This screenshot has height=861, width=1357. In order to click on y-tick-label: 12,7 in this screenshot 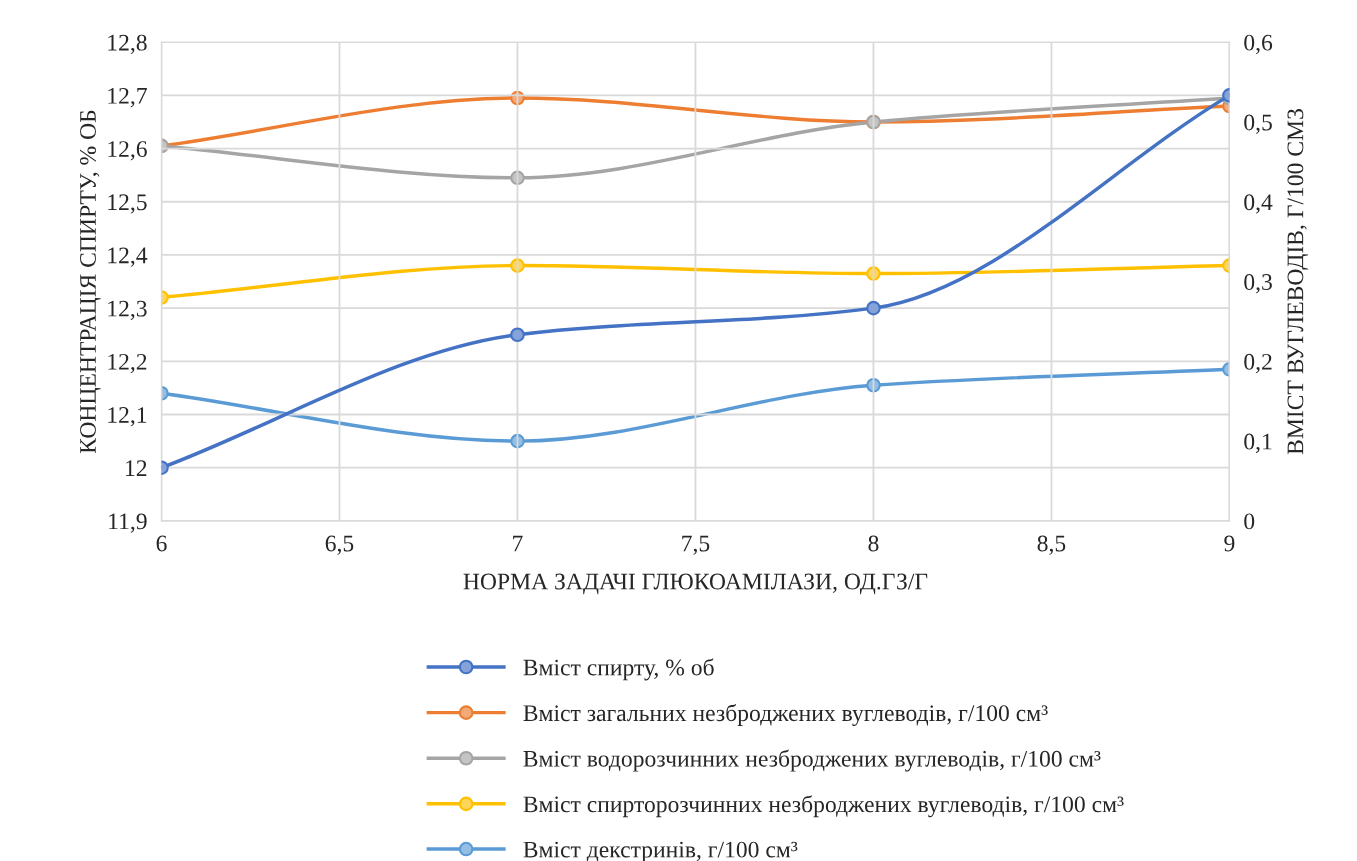, I will do `click(127, 97)`.